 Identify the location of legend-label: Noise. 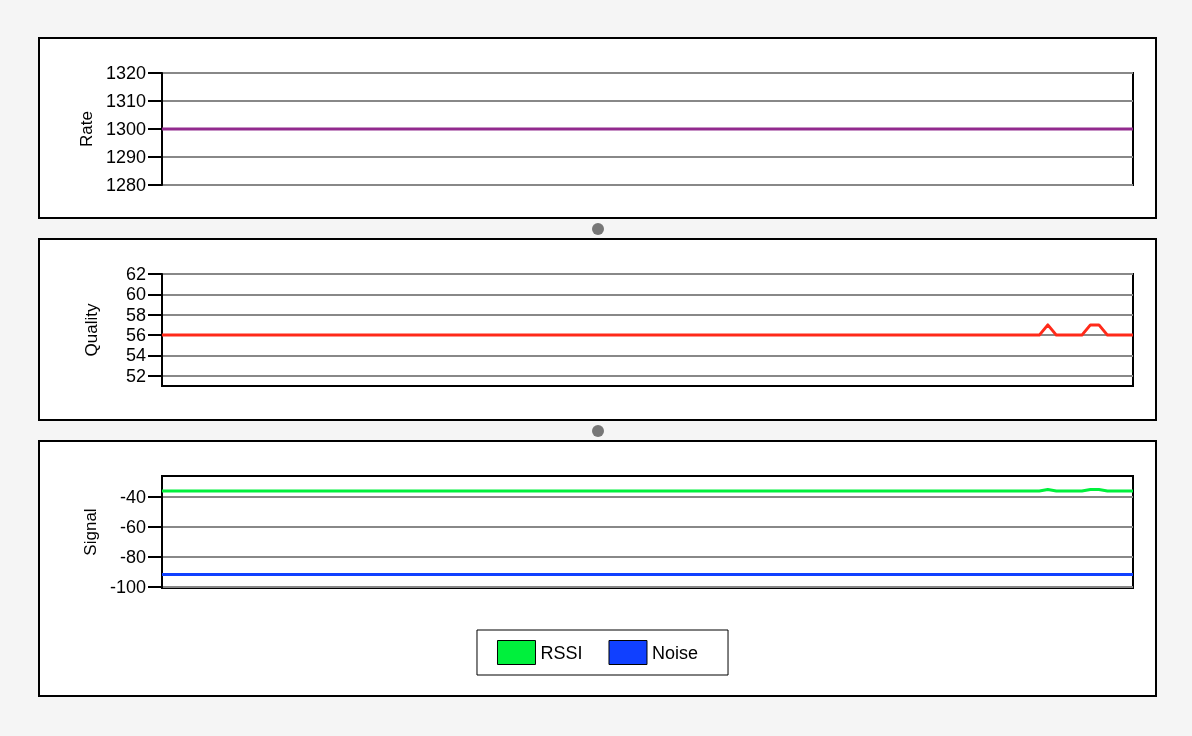
(675, 652).